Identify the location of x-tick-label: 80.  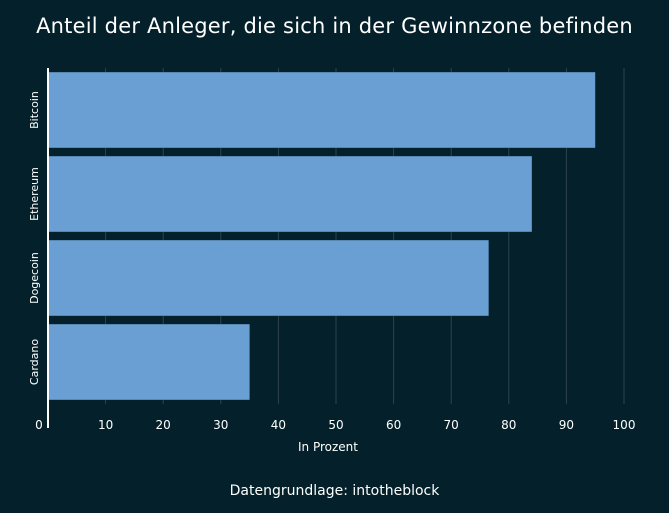
(508, 425).